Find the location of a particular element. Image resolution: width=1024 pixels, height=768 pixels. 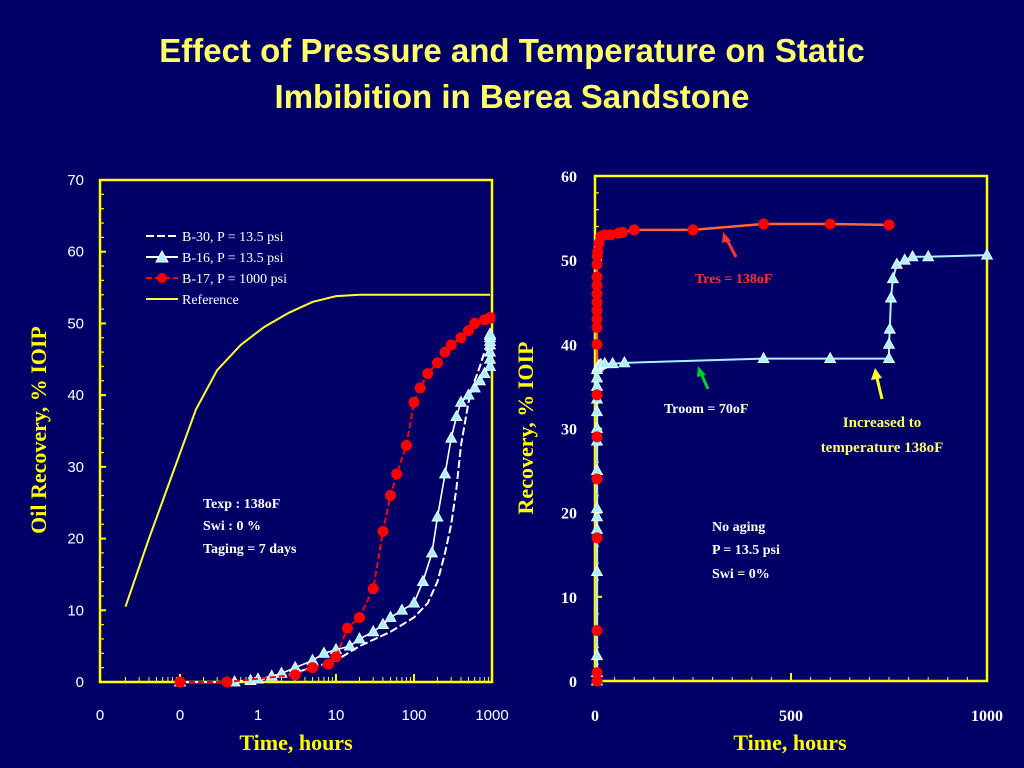

reference-curve is located at coordinates (307, 450).